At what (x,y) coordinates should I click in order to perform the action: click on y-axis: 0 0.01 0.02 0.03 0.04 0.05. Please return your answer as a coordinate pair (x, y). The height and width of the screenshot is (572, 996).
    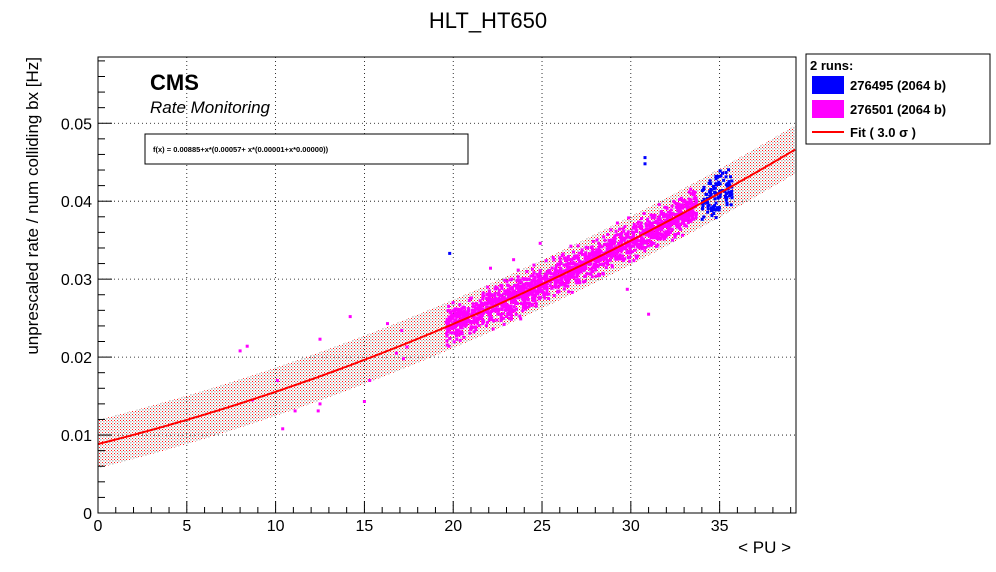
    Looking at the image, I should click on (86, 291).